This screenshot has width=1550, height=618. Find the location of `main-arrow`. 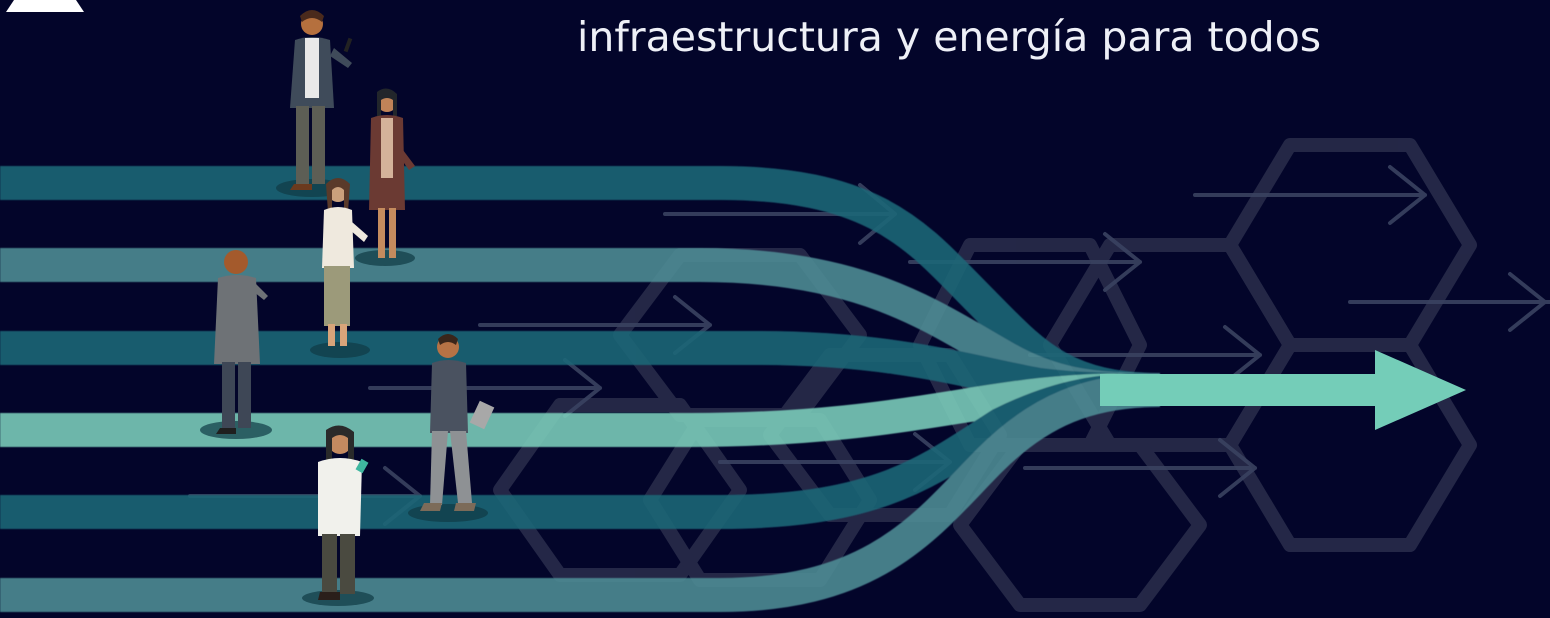

main-arrow is located at coordinates (1283, 390).